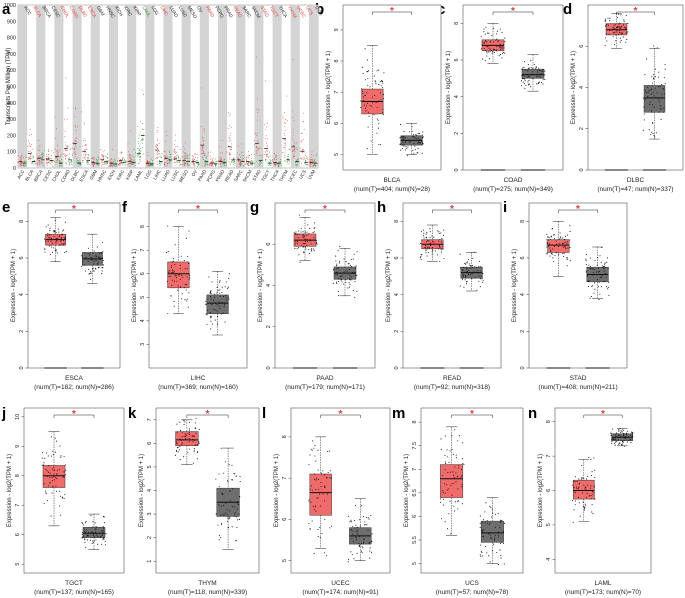 This screenshot has height=598, width=685. What do you see at coordinates (578, 378) in the screenshot?
I see `panel-i-cancer-label: STAD` at bounding box center [578, 378].